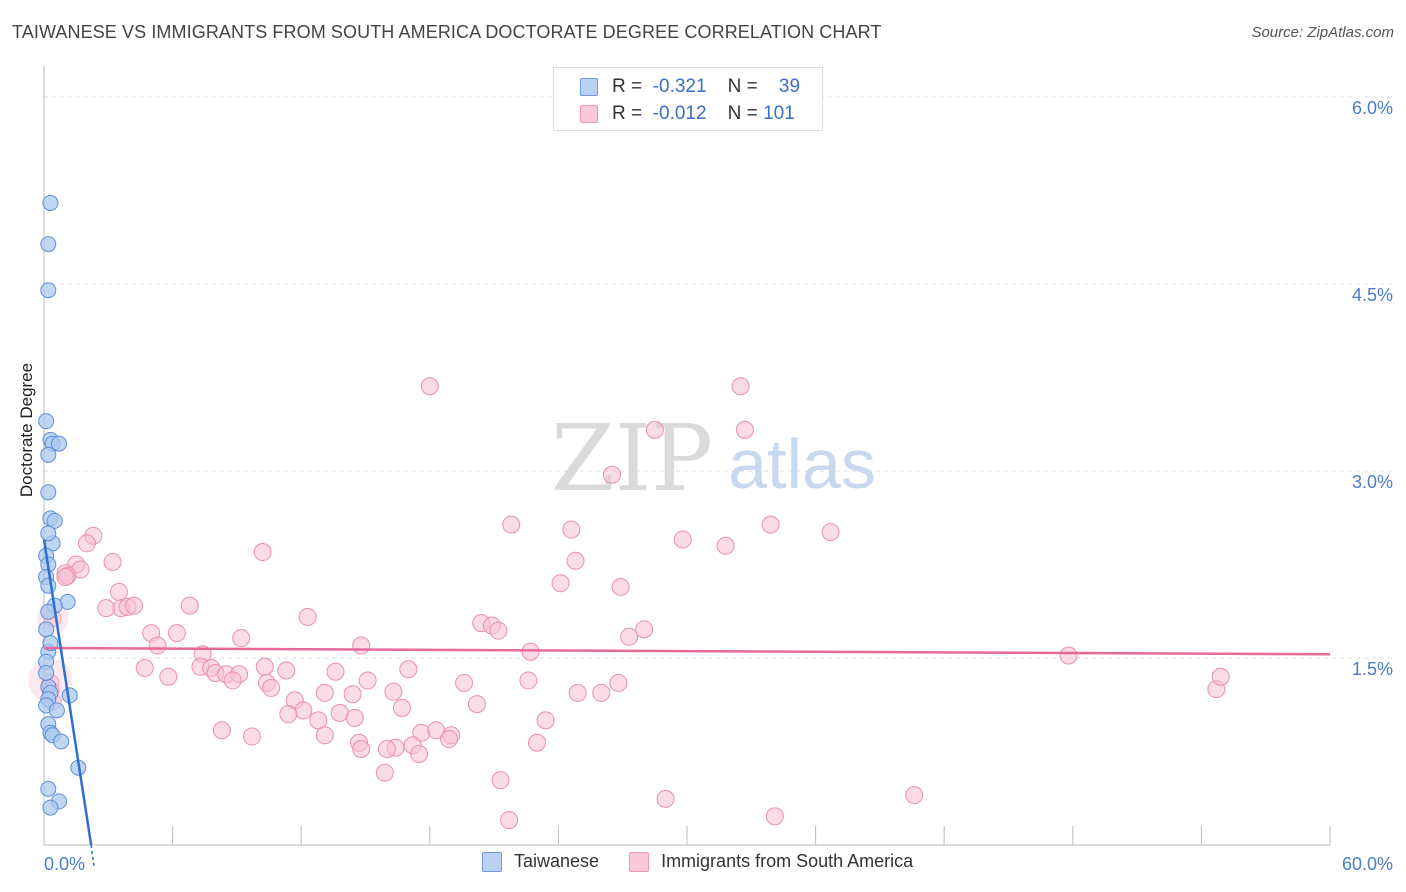 The image size is (1406, 892). I want to click on watermark-atlas: atlas, so click(802, 464).